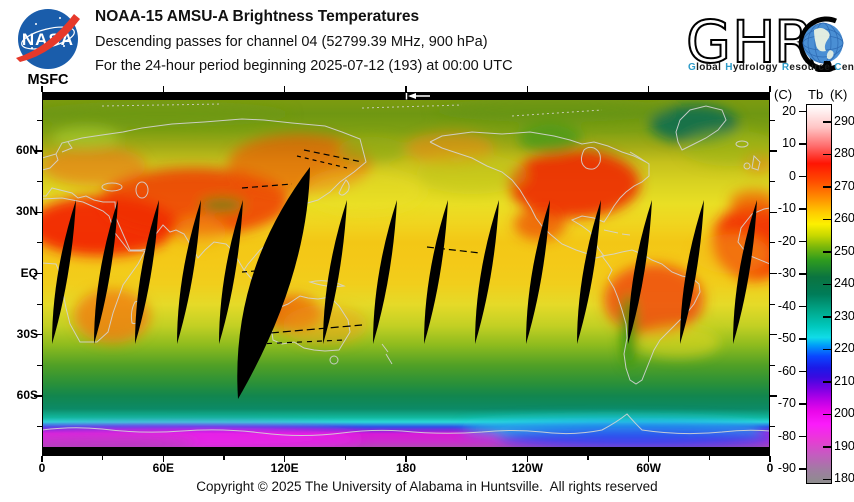  Describe the element at coordinates (823, 47) in the screenshot. I see `ghrc-globe-icon` at that location.